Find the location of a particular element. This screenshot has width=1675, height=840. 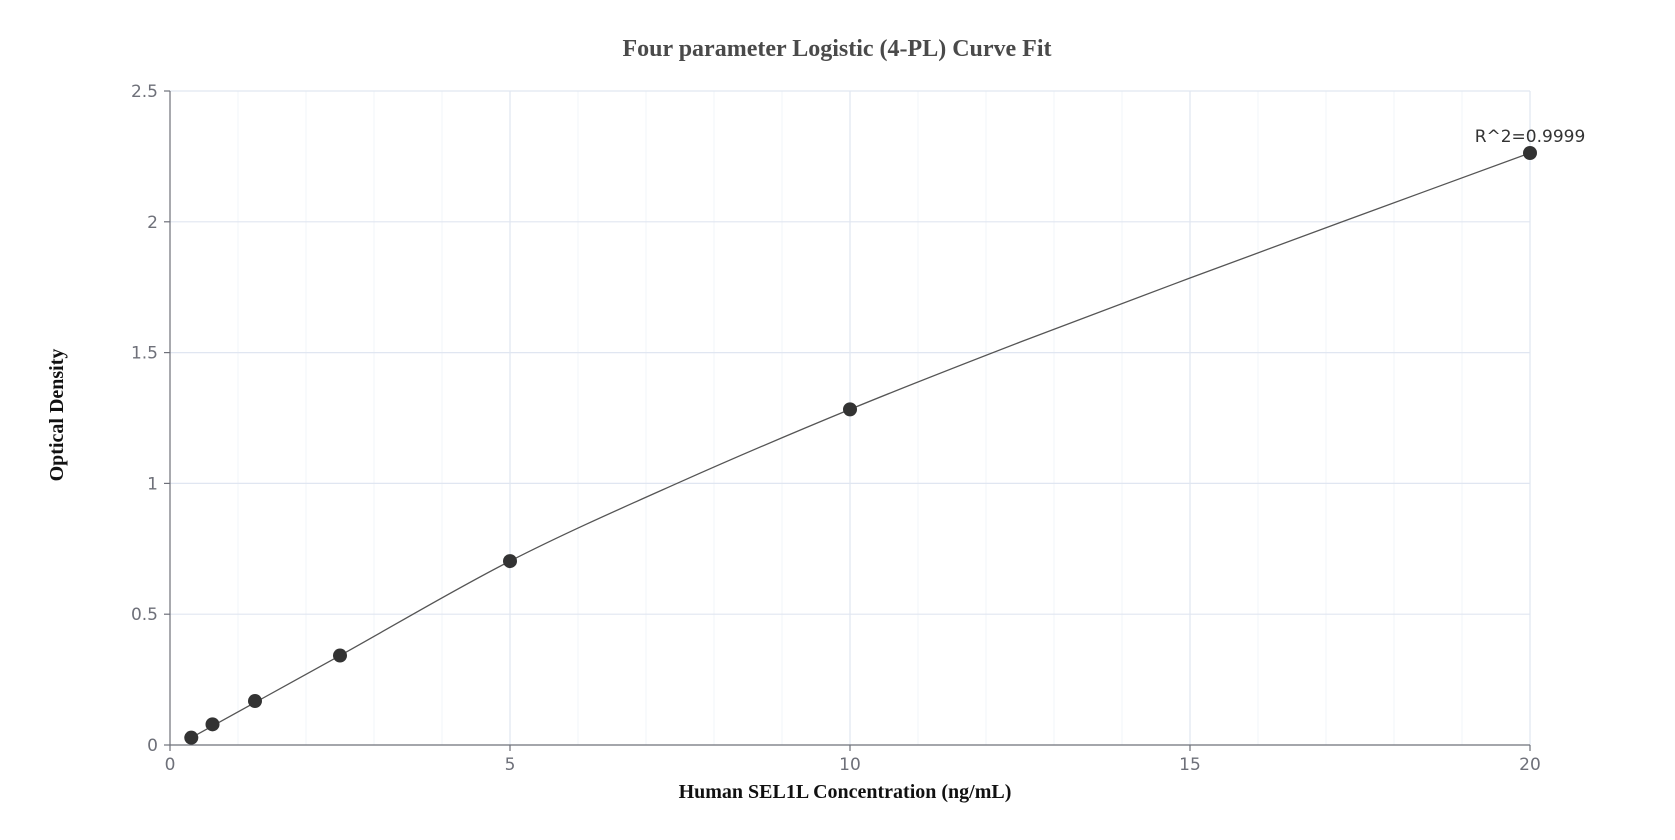

y-tick-label: 2.5 is located at coordinates (144, 92).